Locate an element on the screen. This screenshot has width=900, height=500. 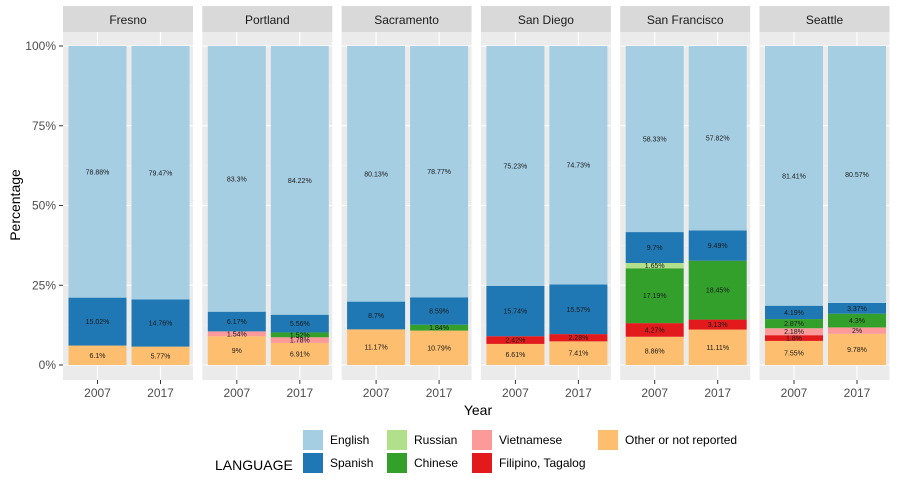
bar-san-diego-2017: 7.41% 2.28% 15.57% 74.73% is located at coordinates (578, 205).